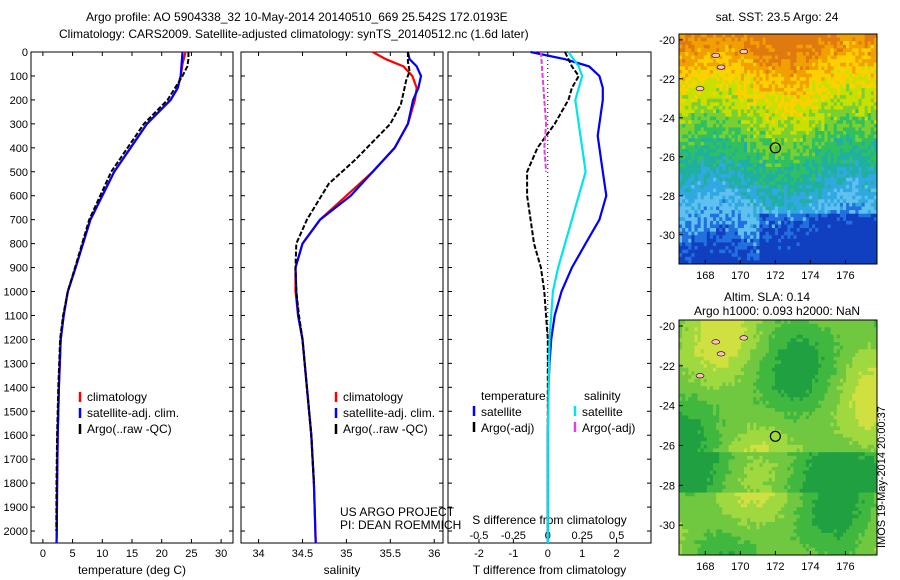 The image size is (900, 580). What do you see at coordinates (608, 428) in the screenshot?
I see `legend-label: Argo(-adj)` at bounding box center [608, 428].